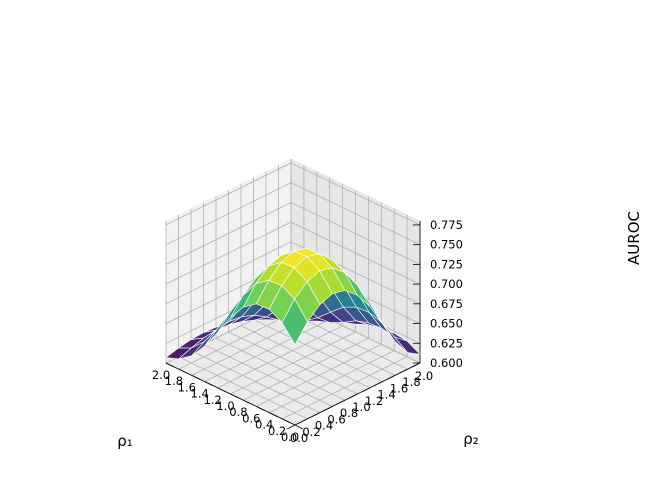 Image resolution: width=653 pixels, height=490 pixels. What do you see at coordinates (264, 425) in the screenshot?
I see `x-tick-label: 0.4` at bounding box center [264, 425].